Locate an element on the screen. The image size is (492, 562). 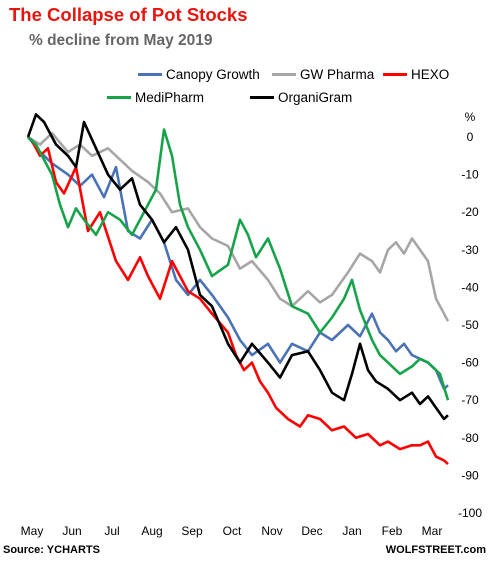
y-tick-label: -50 is located at coordinates (470, 325).